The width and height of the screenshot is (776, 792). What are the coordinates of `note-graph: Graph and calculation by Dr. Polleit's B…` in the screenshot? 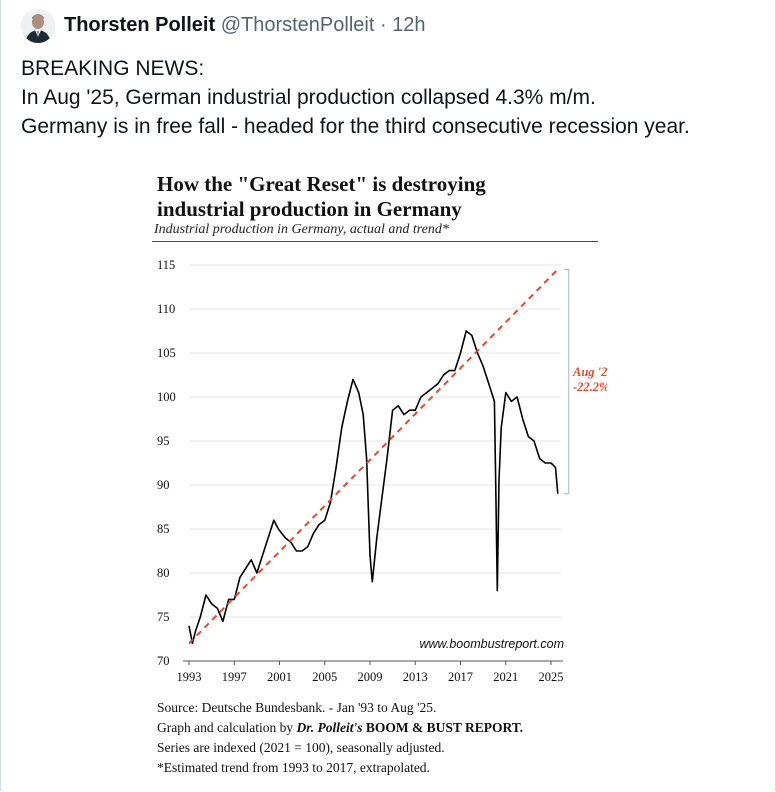 It's located at (340, 728).